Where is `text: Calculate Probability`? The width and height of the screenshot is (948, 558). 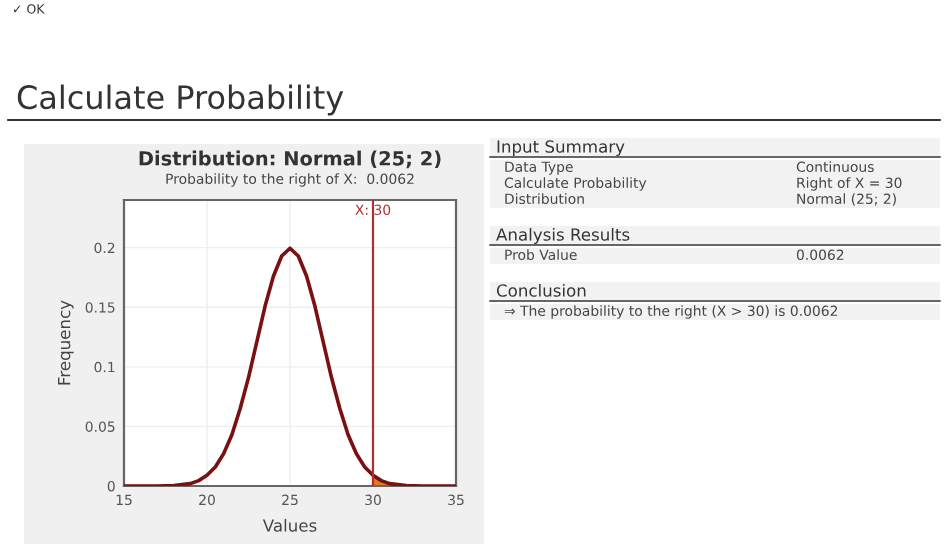
text: Calculate Probability is located at coordinates (180, 100).